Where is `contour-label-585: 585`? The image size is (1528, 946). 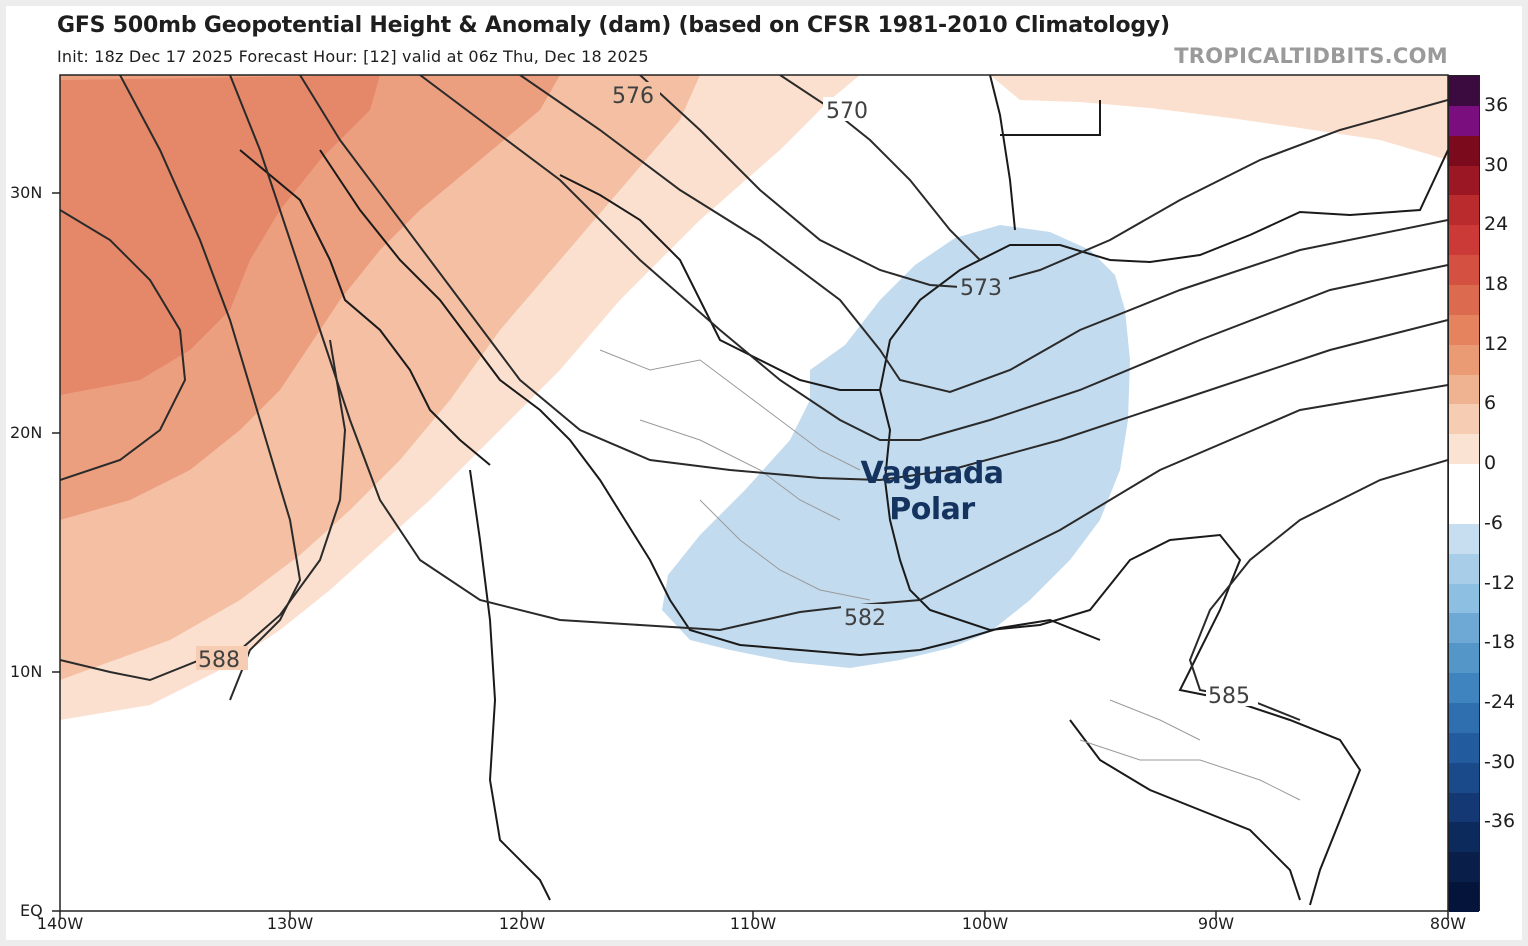
contour-label-585: 585 is located at coordinates (1229, 696).